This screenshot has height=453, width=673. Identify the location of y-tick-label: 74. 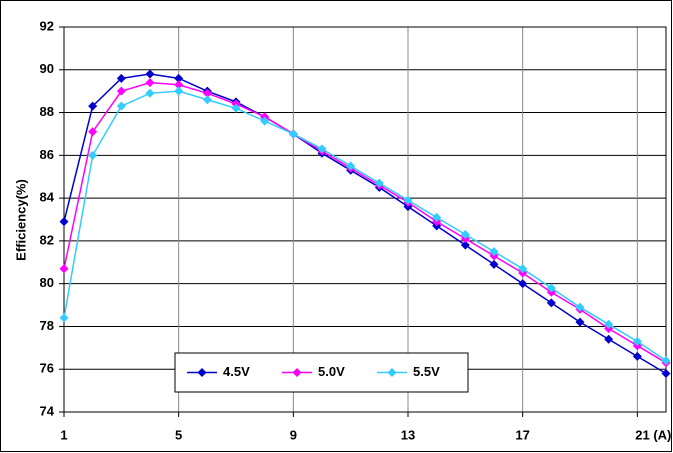
(47, 410).